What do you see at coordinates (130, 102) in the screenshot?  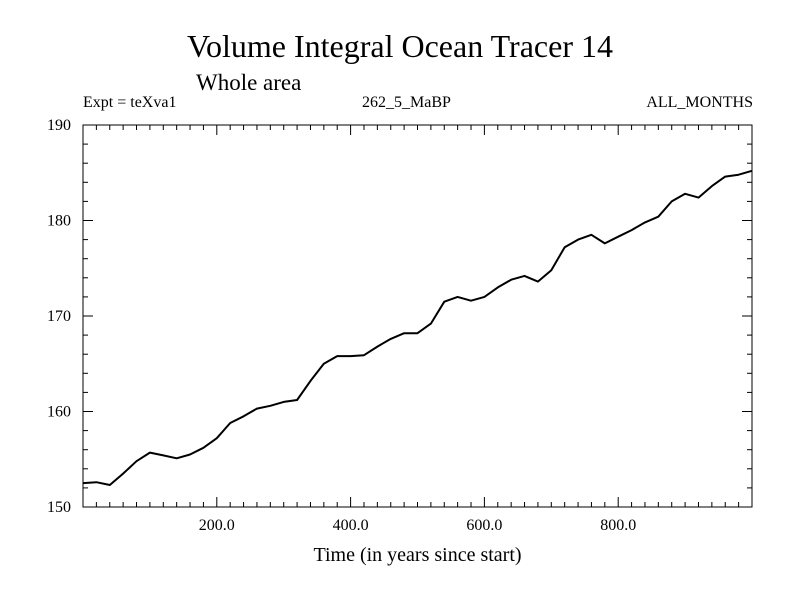 I see `experiment-label: Expt = teXva1` at bounding box center [130, 102].